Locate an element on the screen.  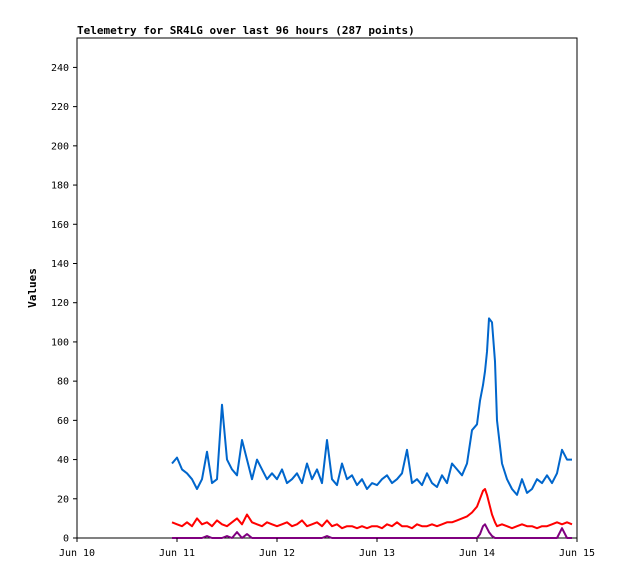
y-tick-label: 20 is located at coordinates (63, 499).